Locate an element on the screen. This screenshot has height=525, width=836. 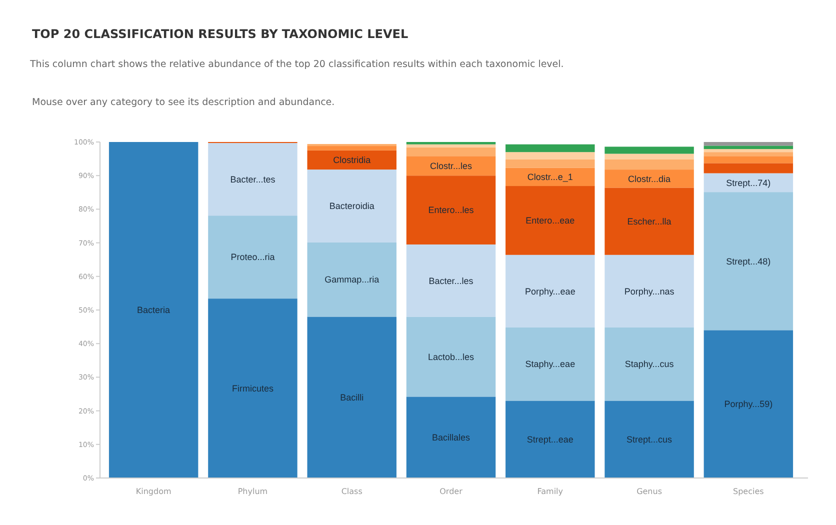
series-label: Entero...eae is located at coordinates (550, 221).